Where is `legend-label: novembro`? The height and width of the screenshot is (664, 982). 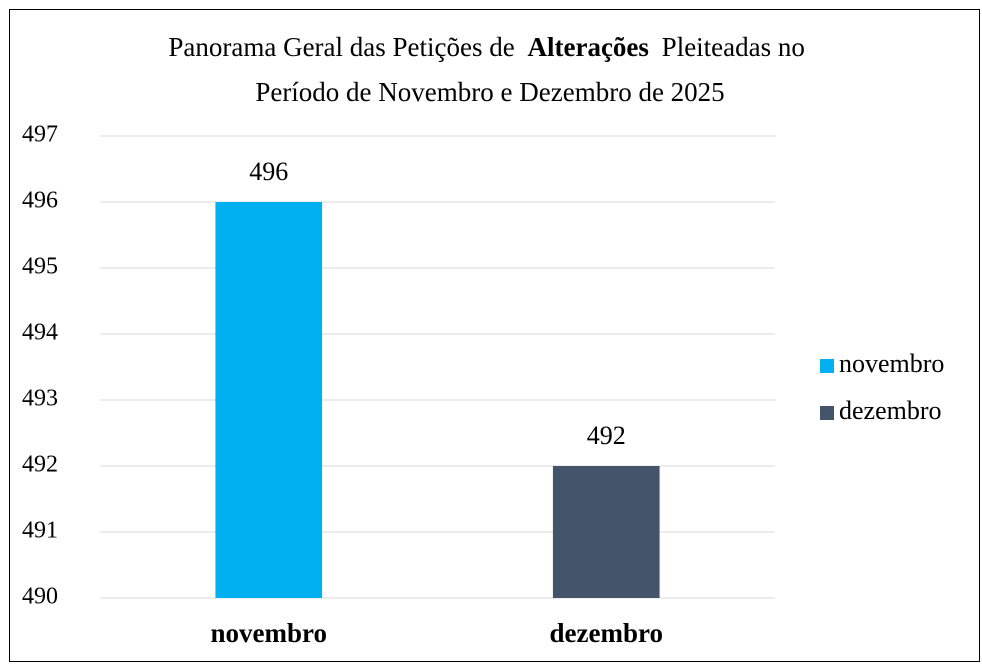 legend-label: novembro is located at coordinates (891, 363).